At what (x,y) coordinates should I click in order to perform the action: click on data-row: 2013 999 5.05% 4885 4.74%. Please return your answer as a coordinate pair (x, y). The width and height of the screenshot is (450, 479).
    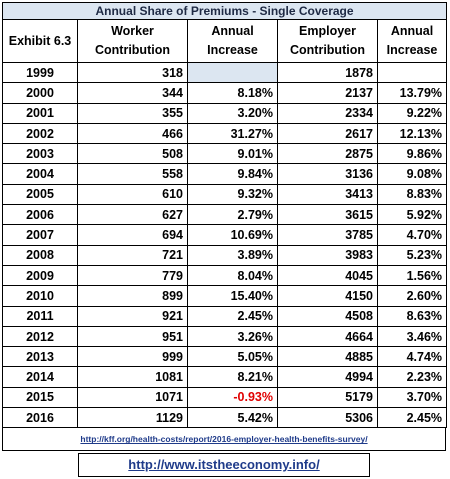
    Looking at the image, I should click on (225, 357).